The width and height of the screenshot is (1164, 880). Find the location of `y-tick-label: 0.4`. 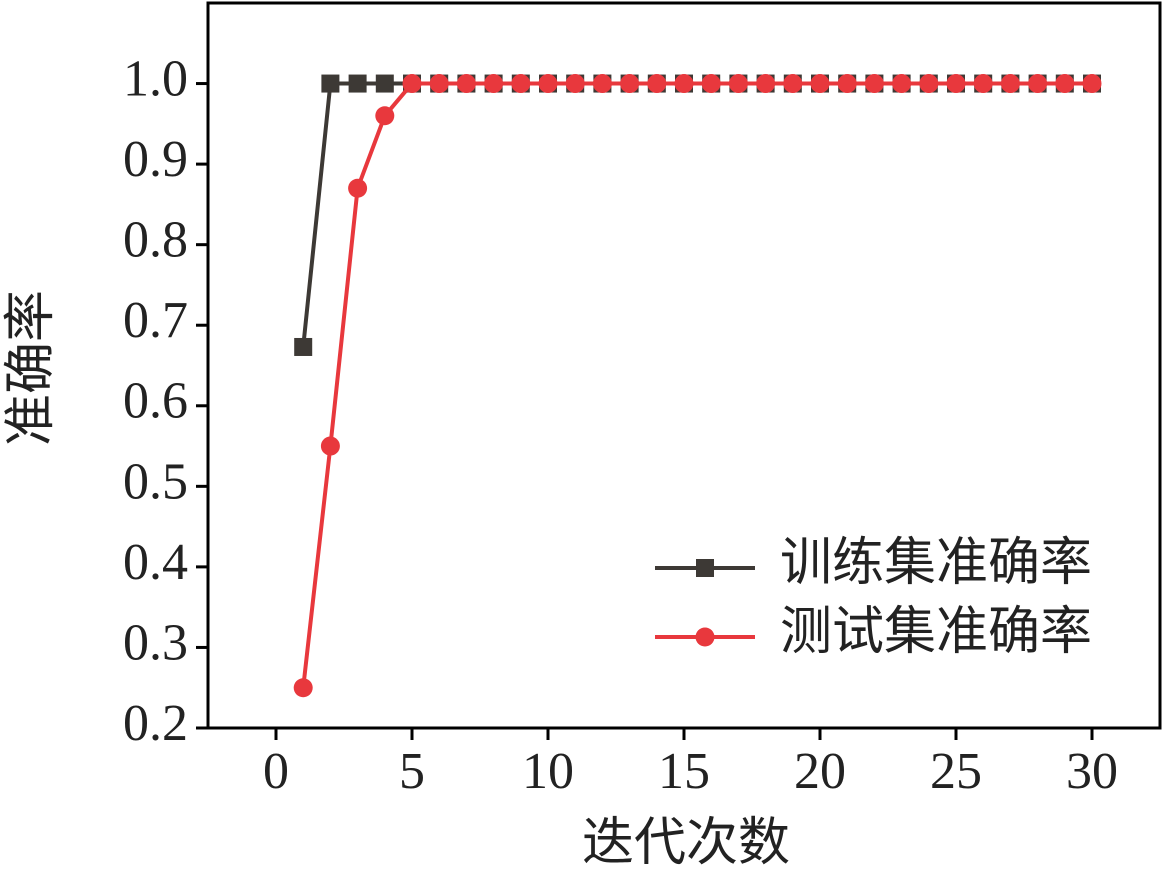

y-tick-label: 0.4 is located at coordinates (155, 562).